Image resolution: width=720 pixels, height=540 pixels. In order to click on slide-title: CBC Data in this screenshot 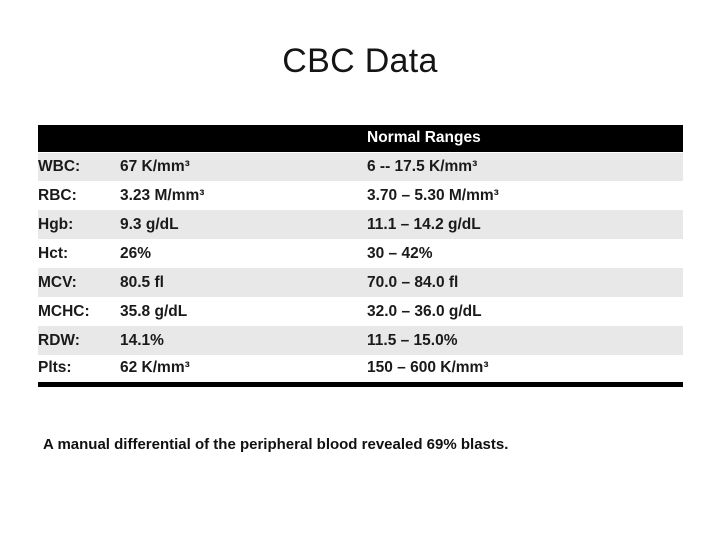, I will do `click(360, 61)`.